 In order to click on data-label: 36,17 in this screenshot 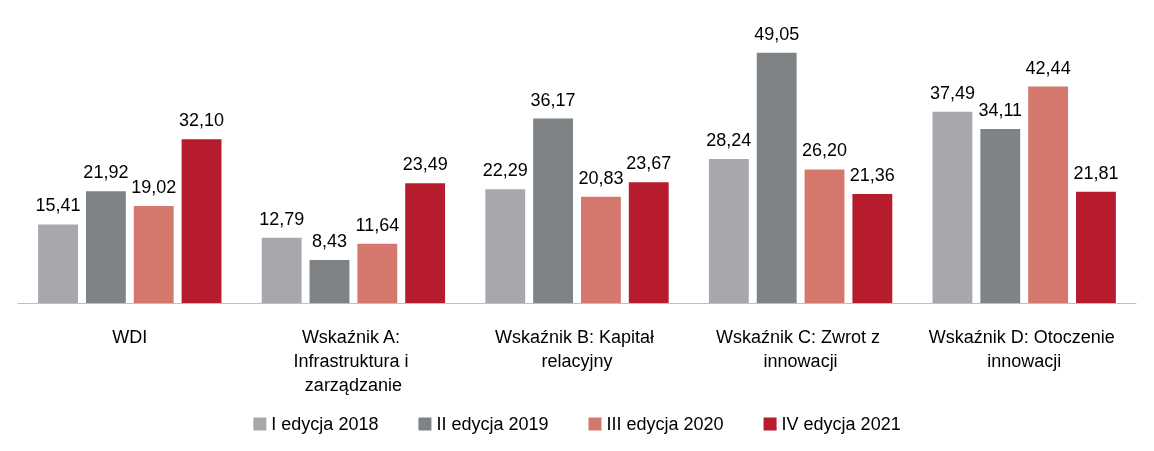, I will do `click(553, 99)`.